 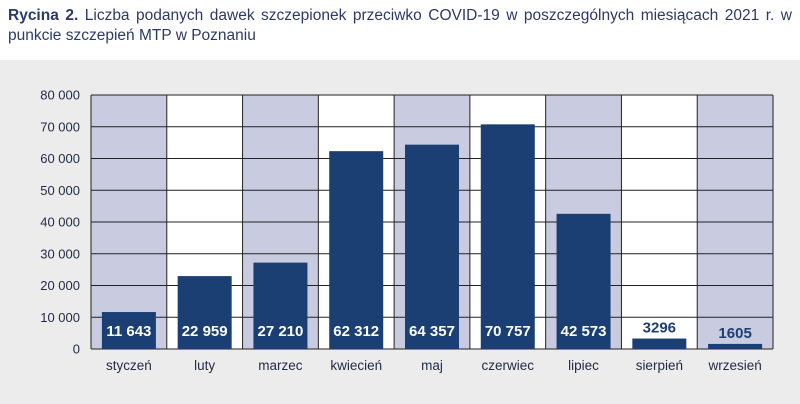 I want to click on data-label: 3296, so click(x=659, y=328).